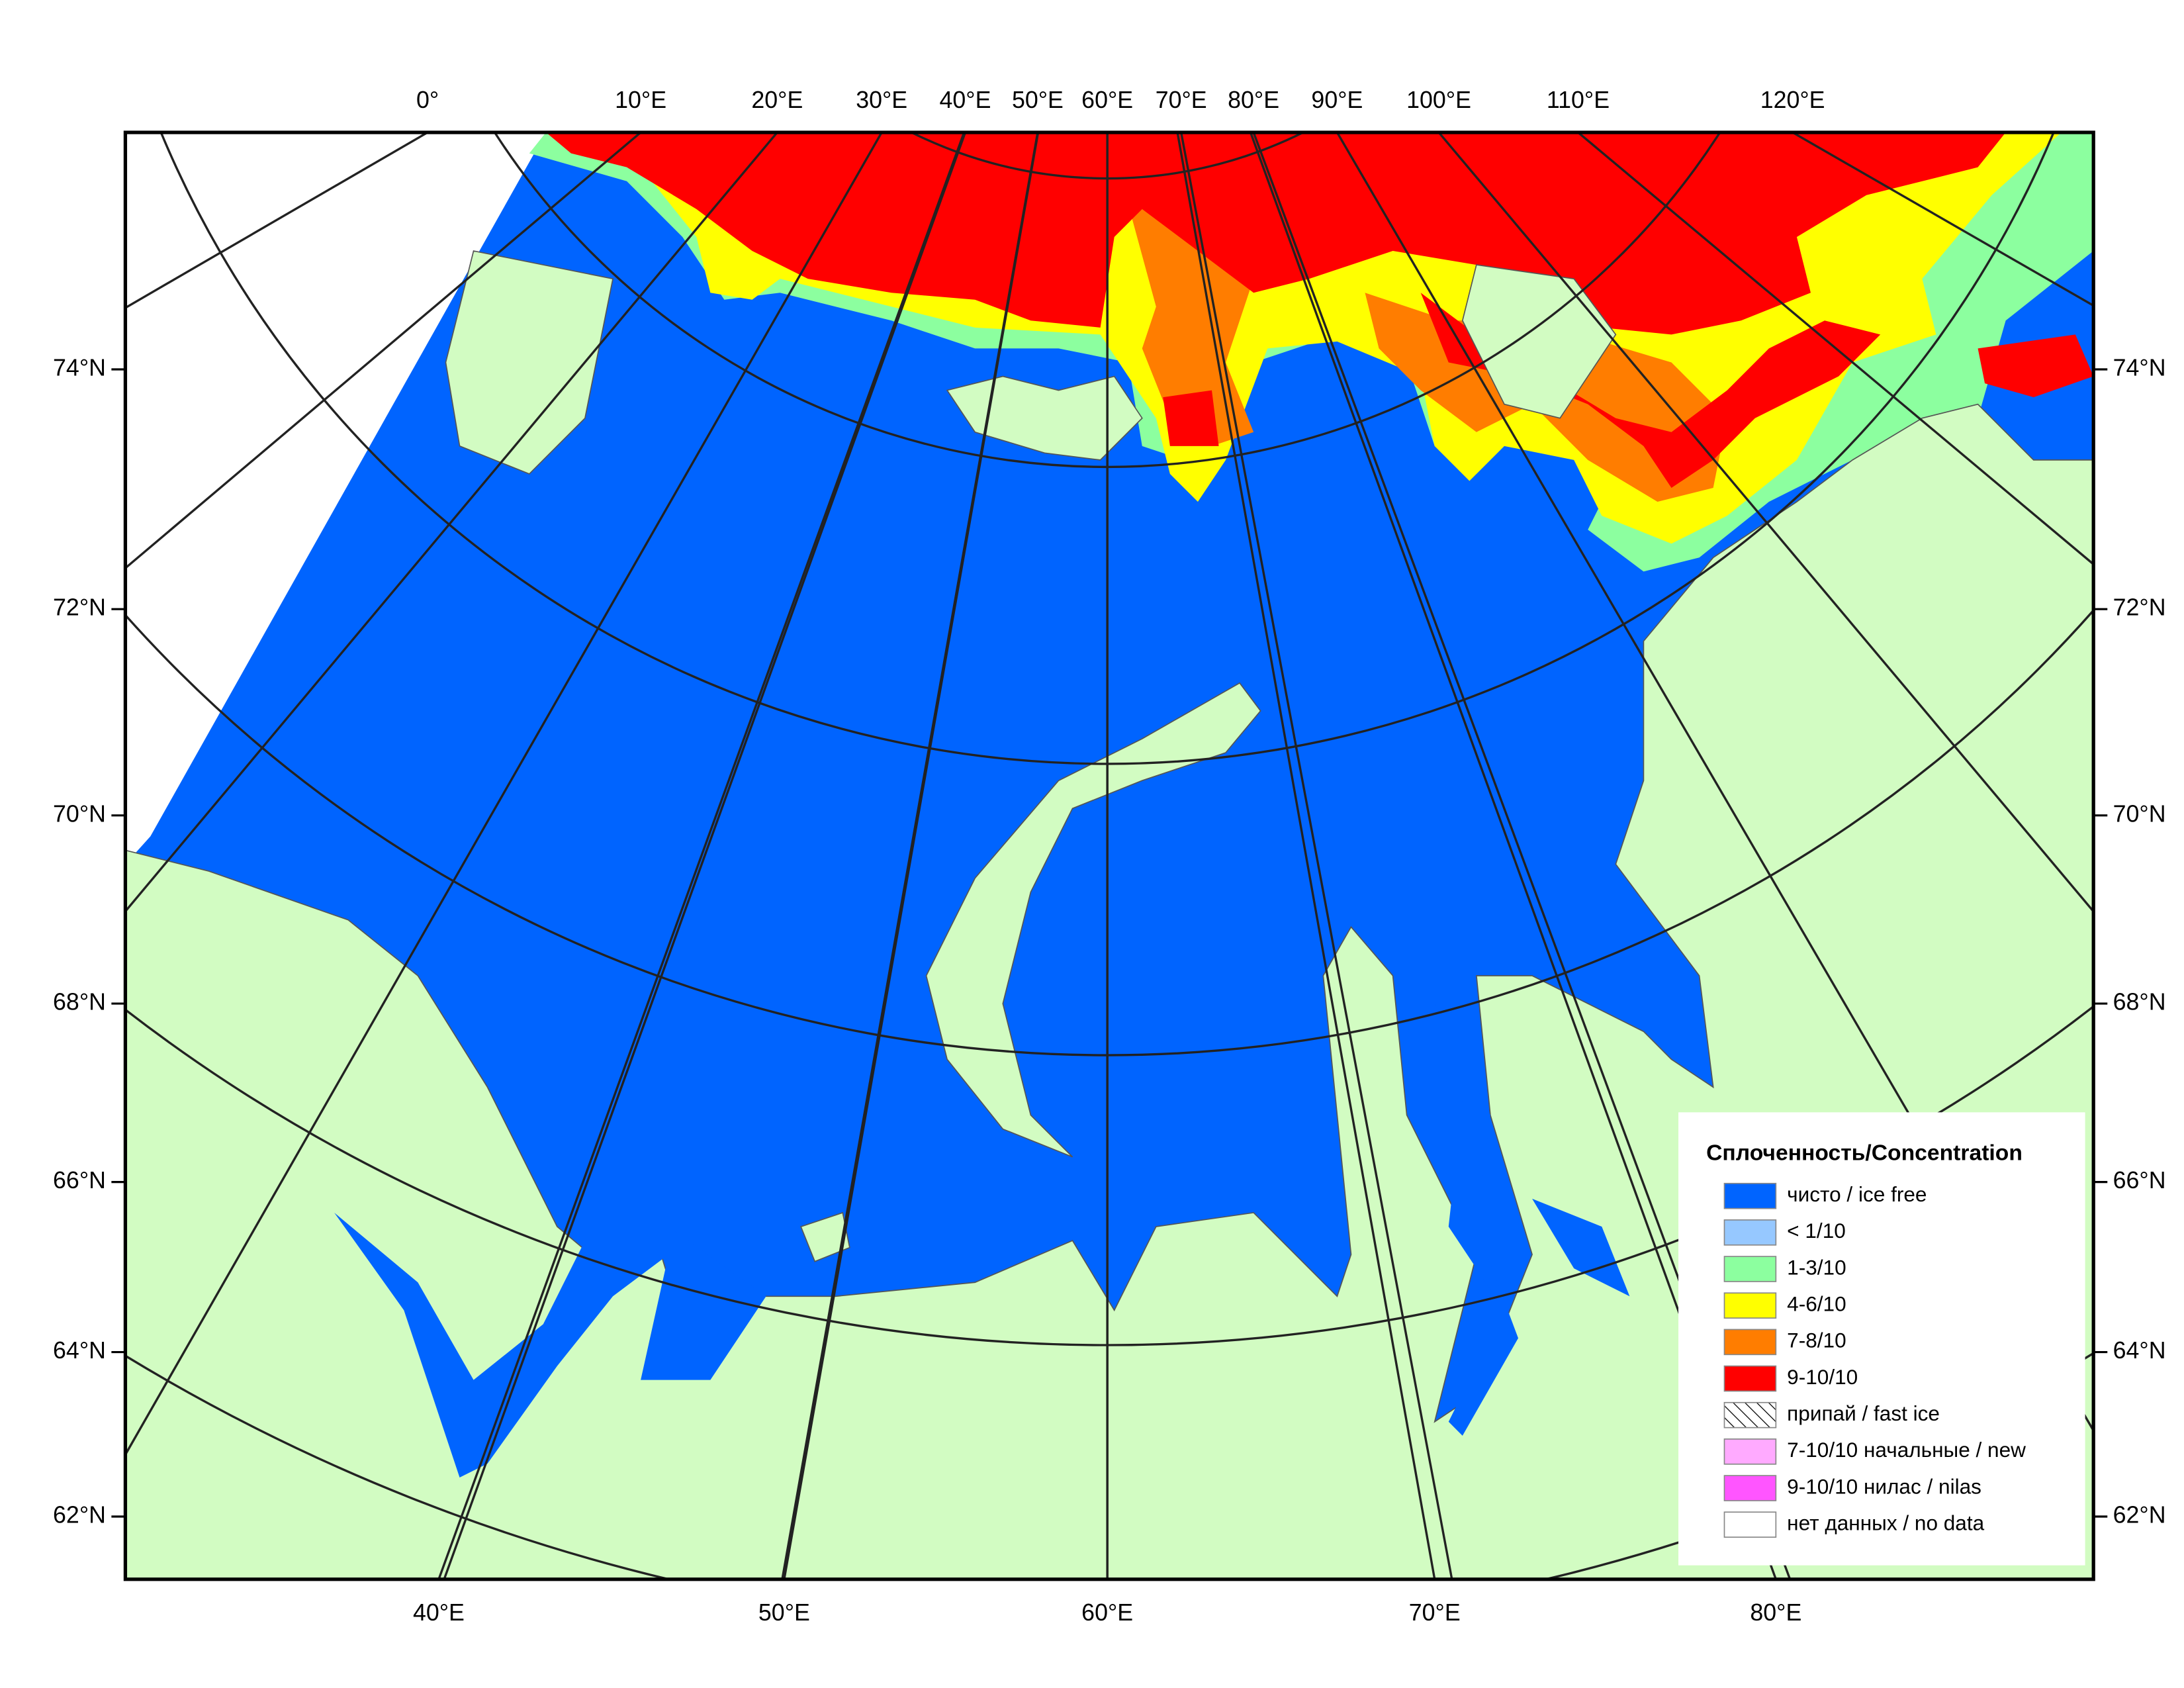 The height and width of the screenshot is (1688, 2184). What do you see at coordinates (882, 100) in the screenshot?
I see `longitude-label: 30°E` at bounding box center [882, 100].